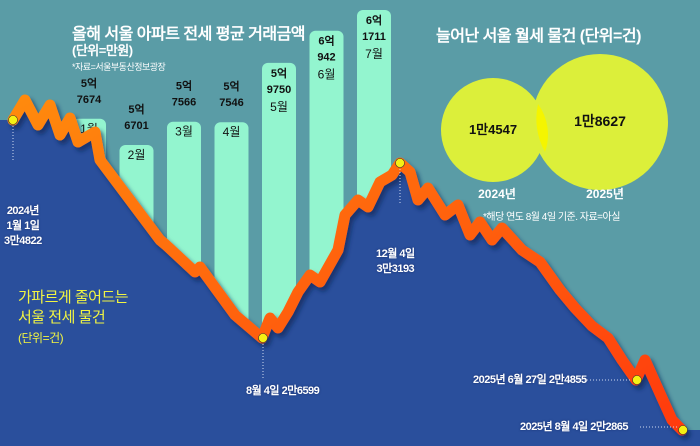 The height and width of the screenshot is (446, 700). Describe the element at coordinates (232, 132) in the screenshot. I see `bar-month-label: 4월` at that location.